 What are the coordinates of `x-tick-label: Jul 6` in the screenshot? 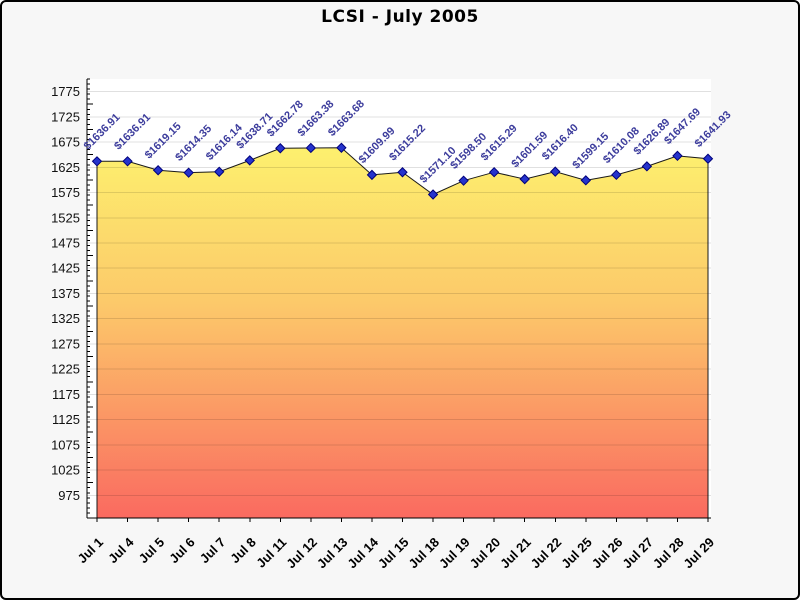 It's located at (182, 551).